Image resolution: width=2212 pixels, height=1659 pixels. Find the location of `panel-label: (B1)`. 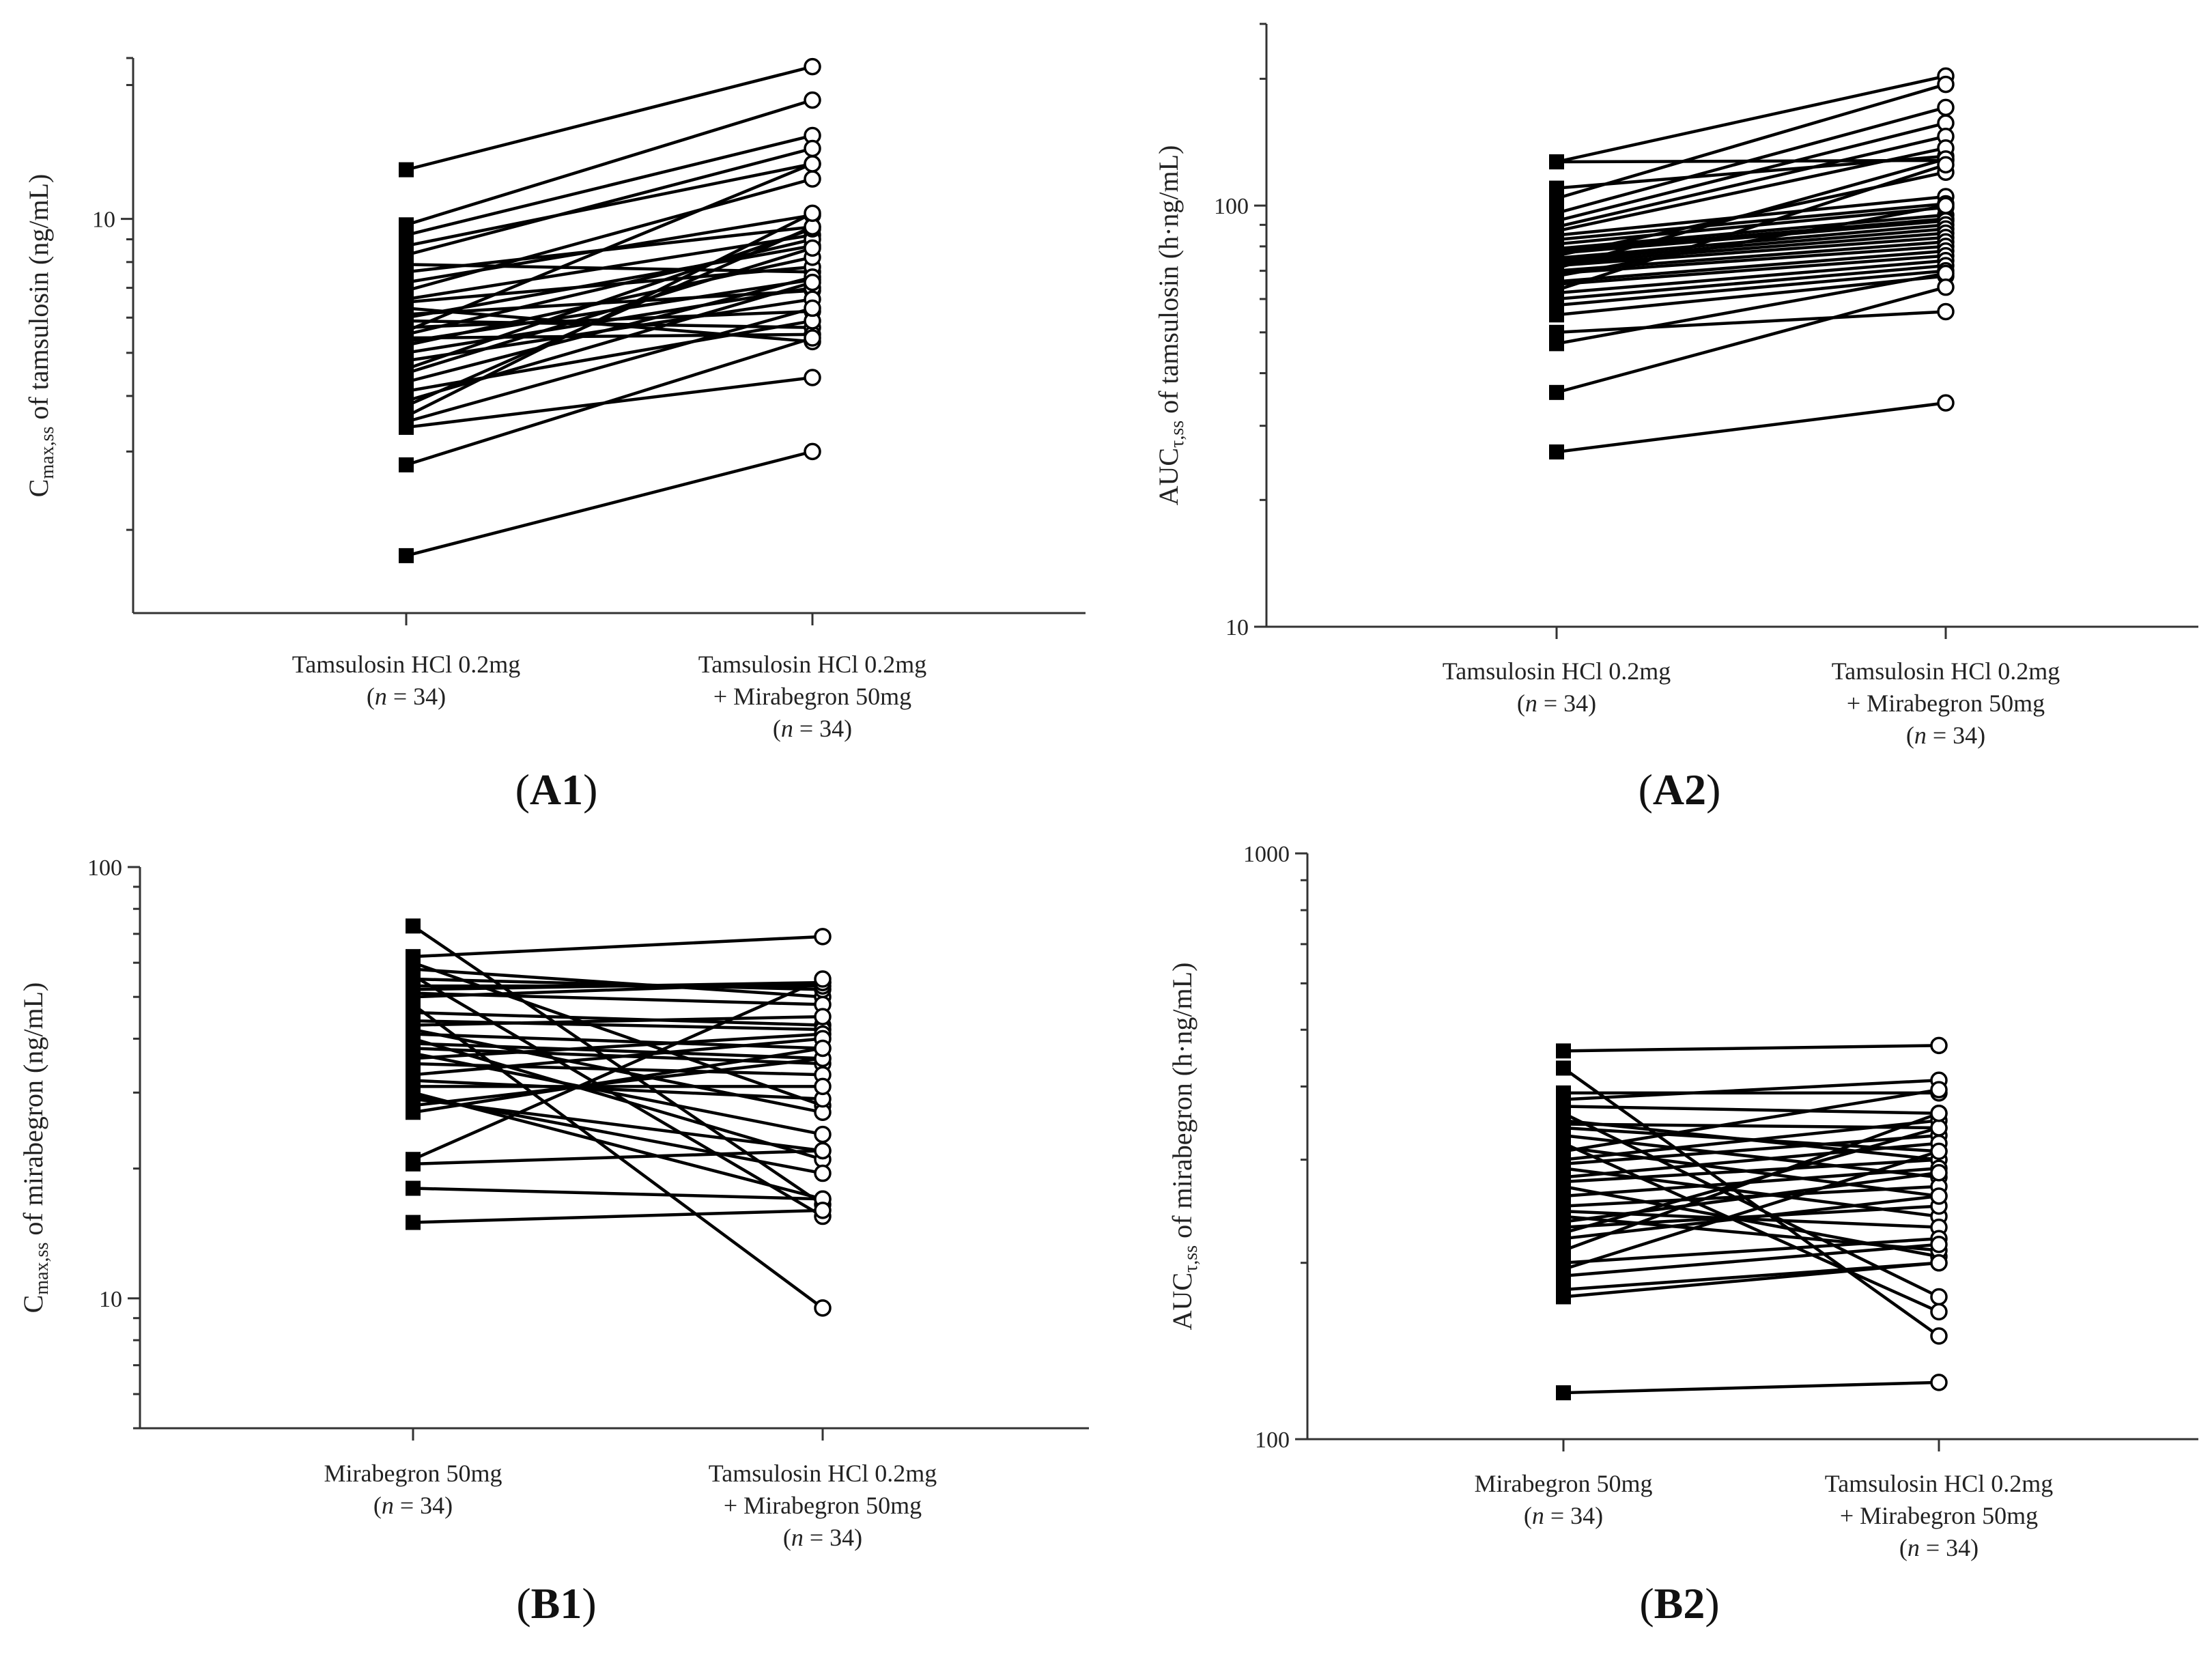

panel-label: (B1) is located at coordinates (556, 1603).